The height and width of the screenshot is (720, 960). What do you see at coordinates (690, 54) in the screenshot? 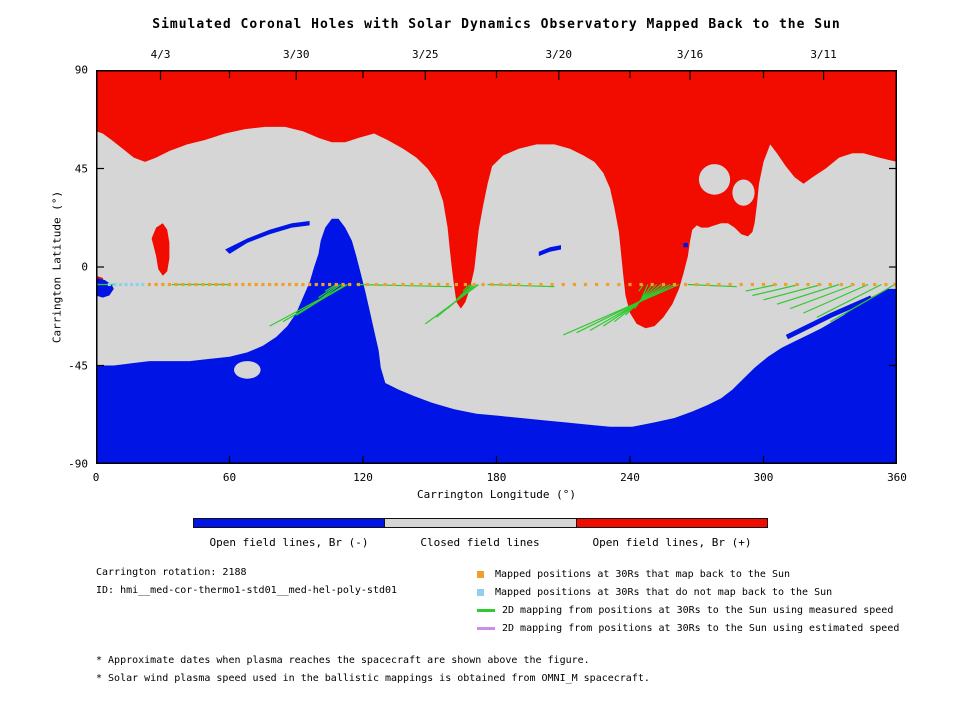
I see `date-label-3/16: 3/16` at bounding box center [690, 54].